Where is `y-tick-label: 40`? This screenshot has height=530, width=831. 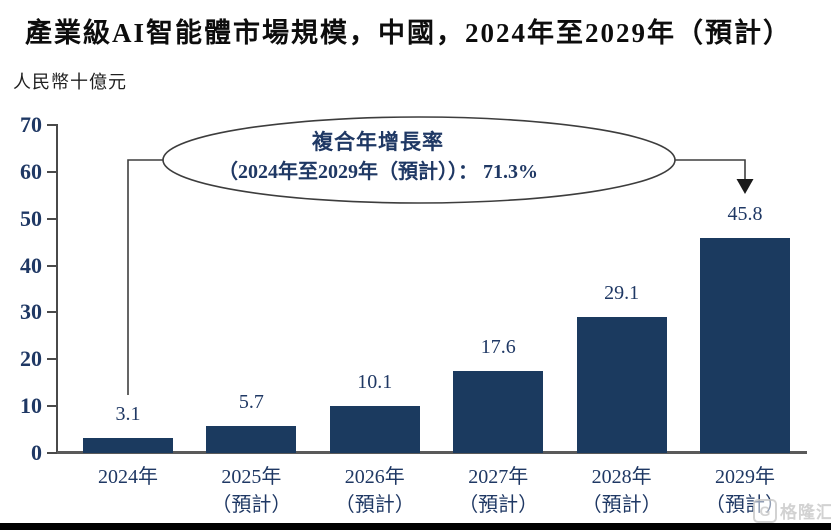
y-tick-label: 40 is located at coordinates (31, 265).